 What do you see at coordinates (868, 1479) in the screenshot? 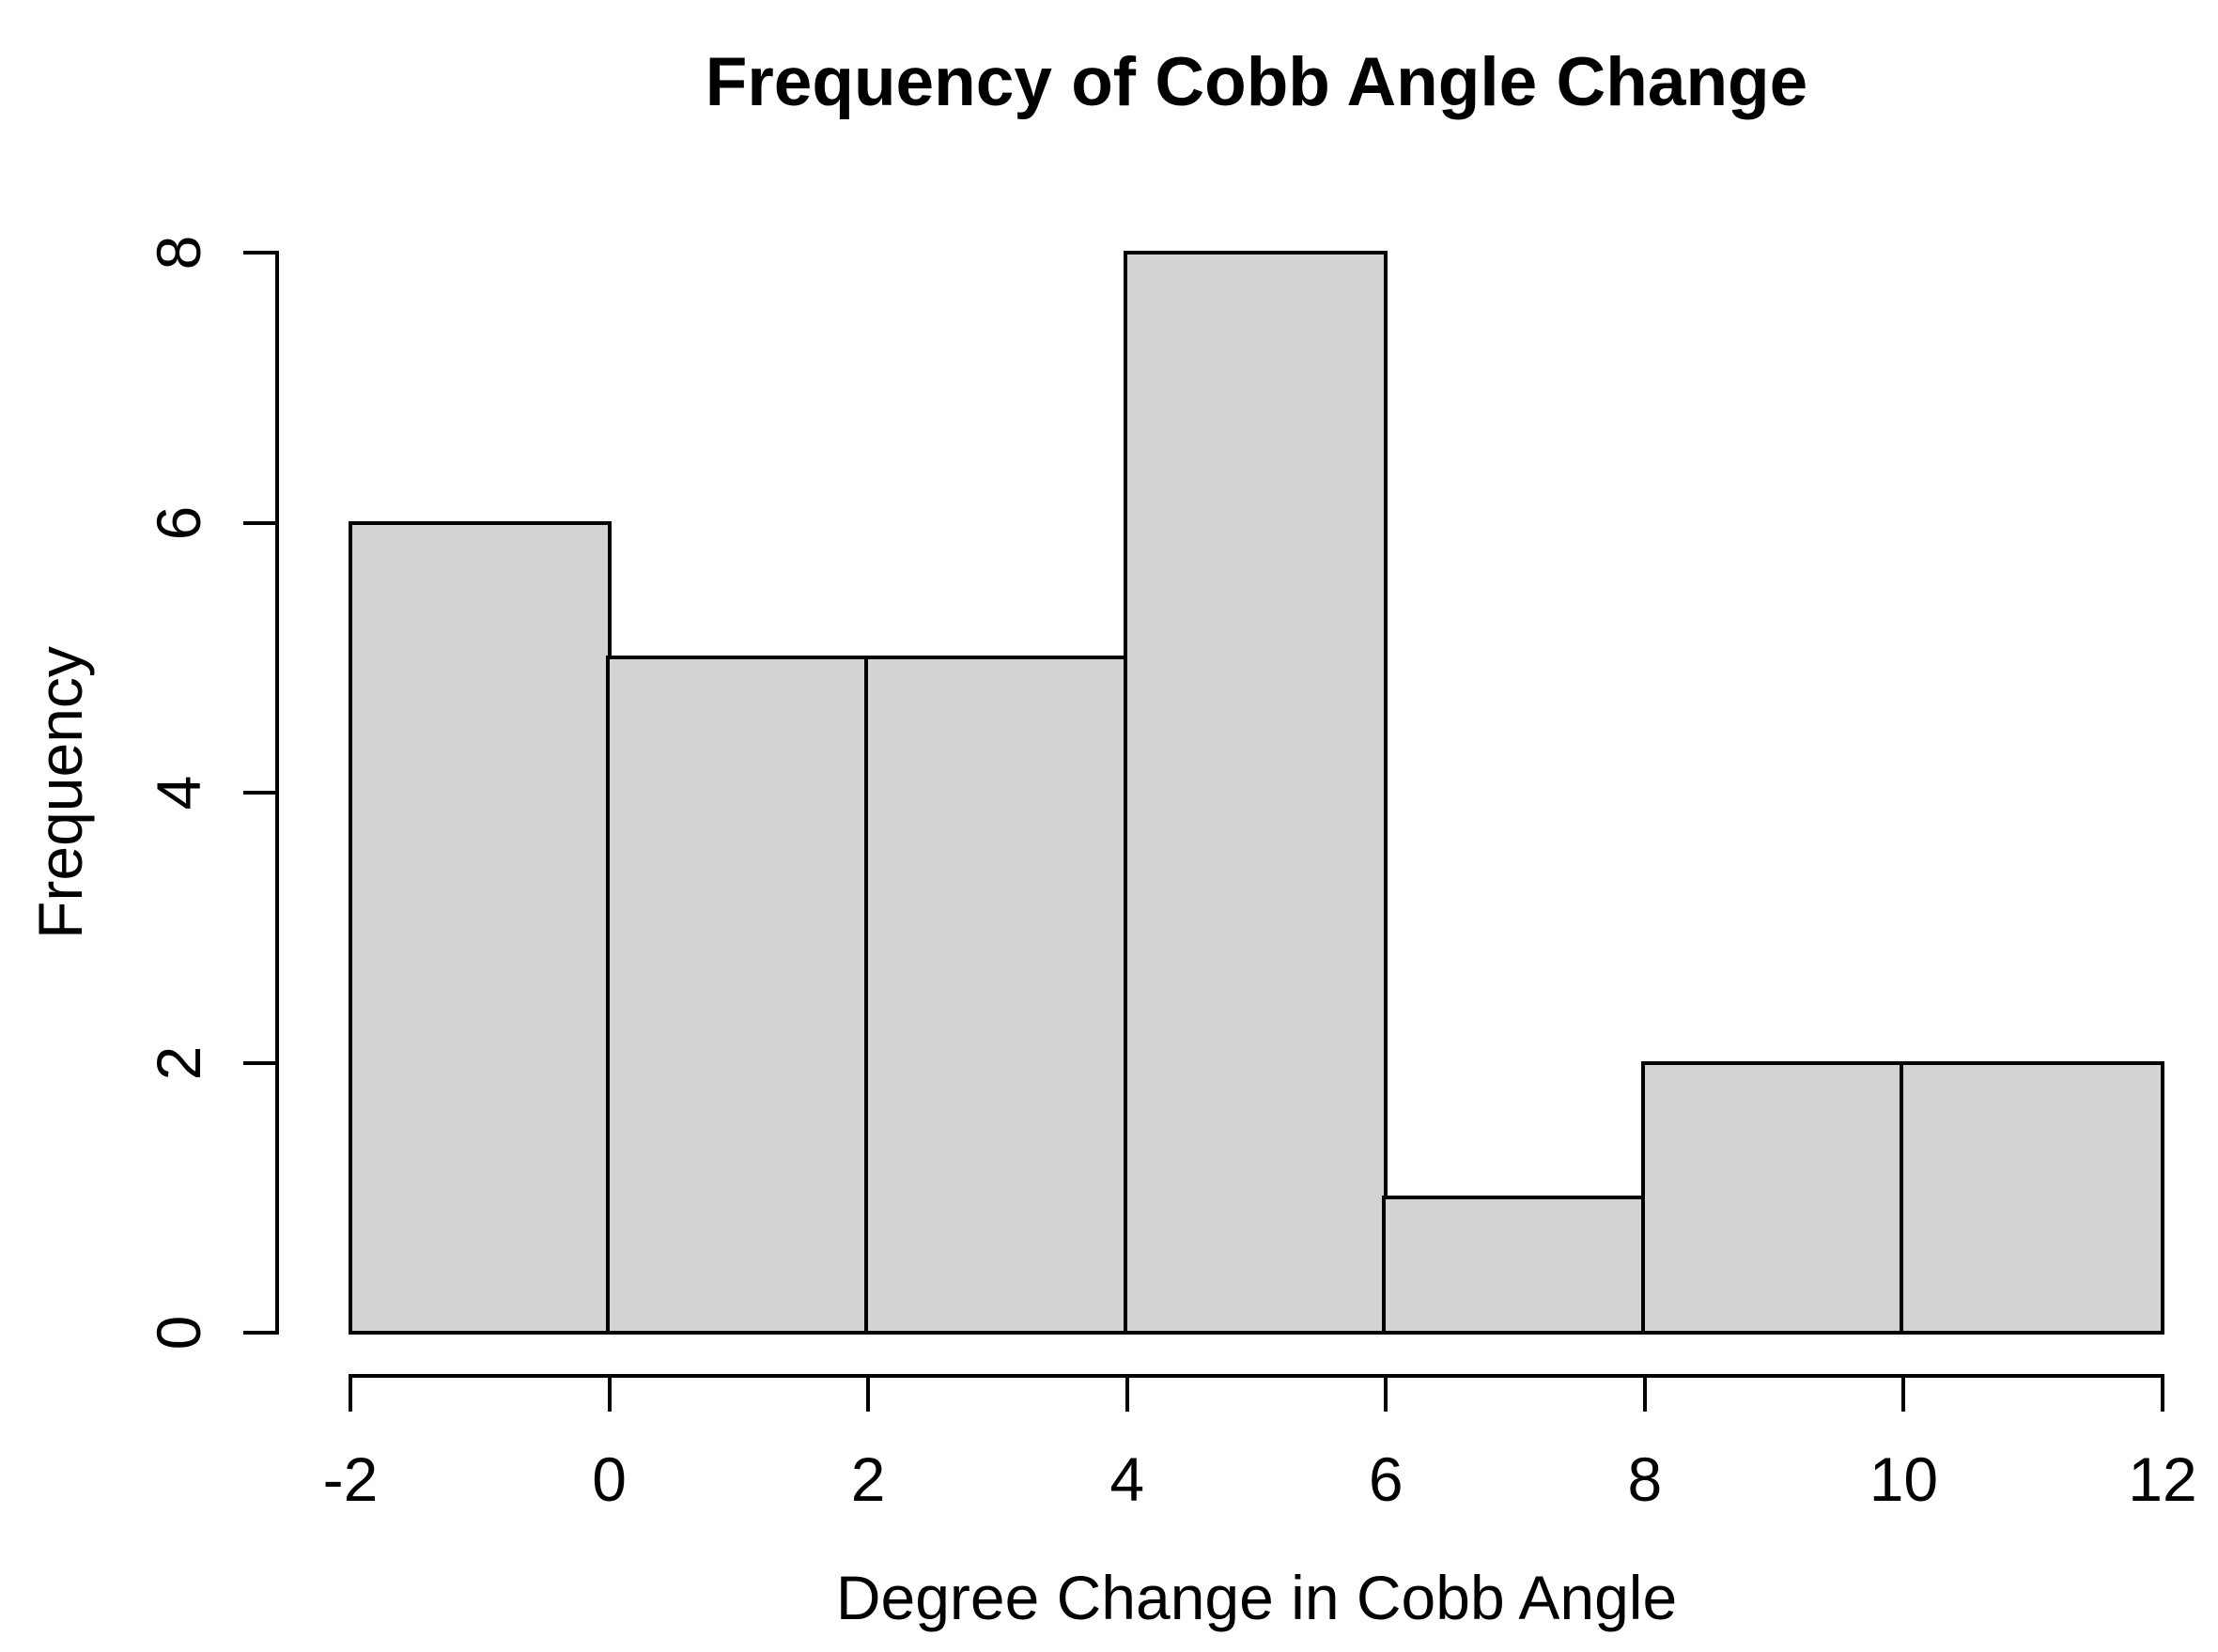
I see `x-tick-label-2: 2` at bounding box center [868, 1479].